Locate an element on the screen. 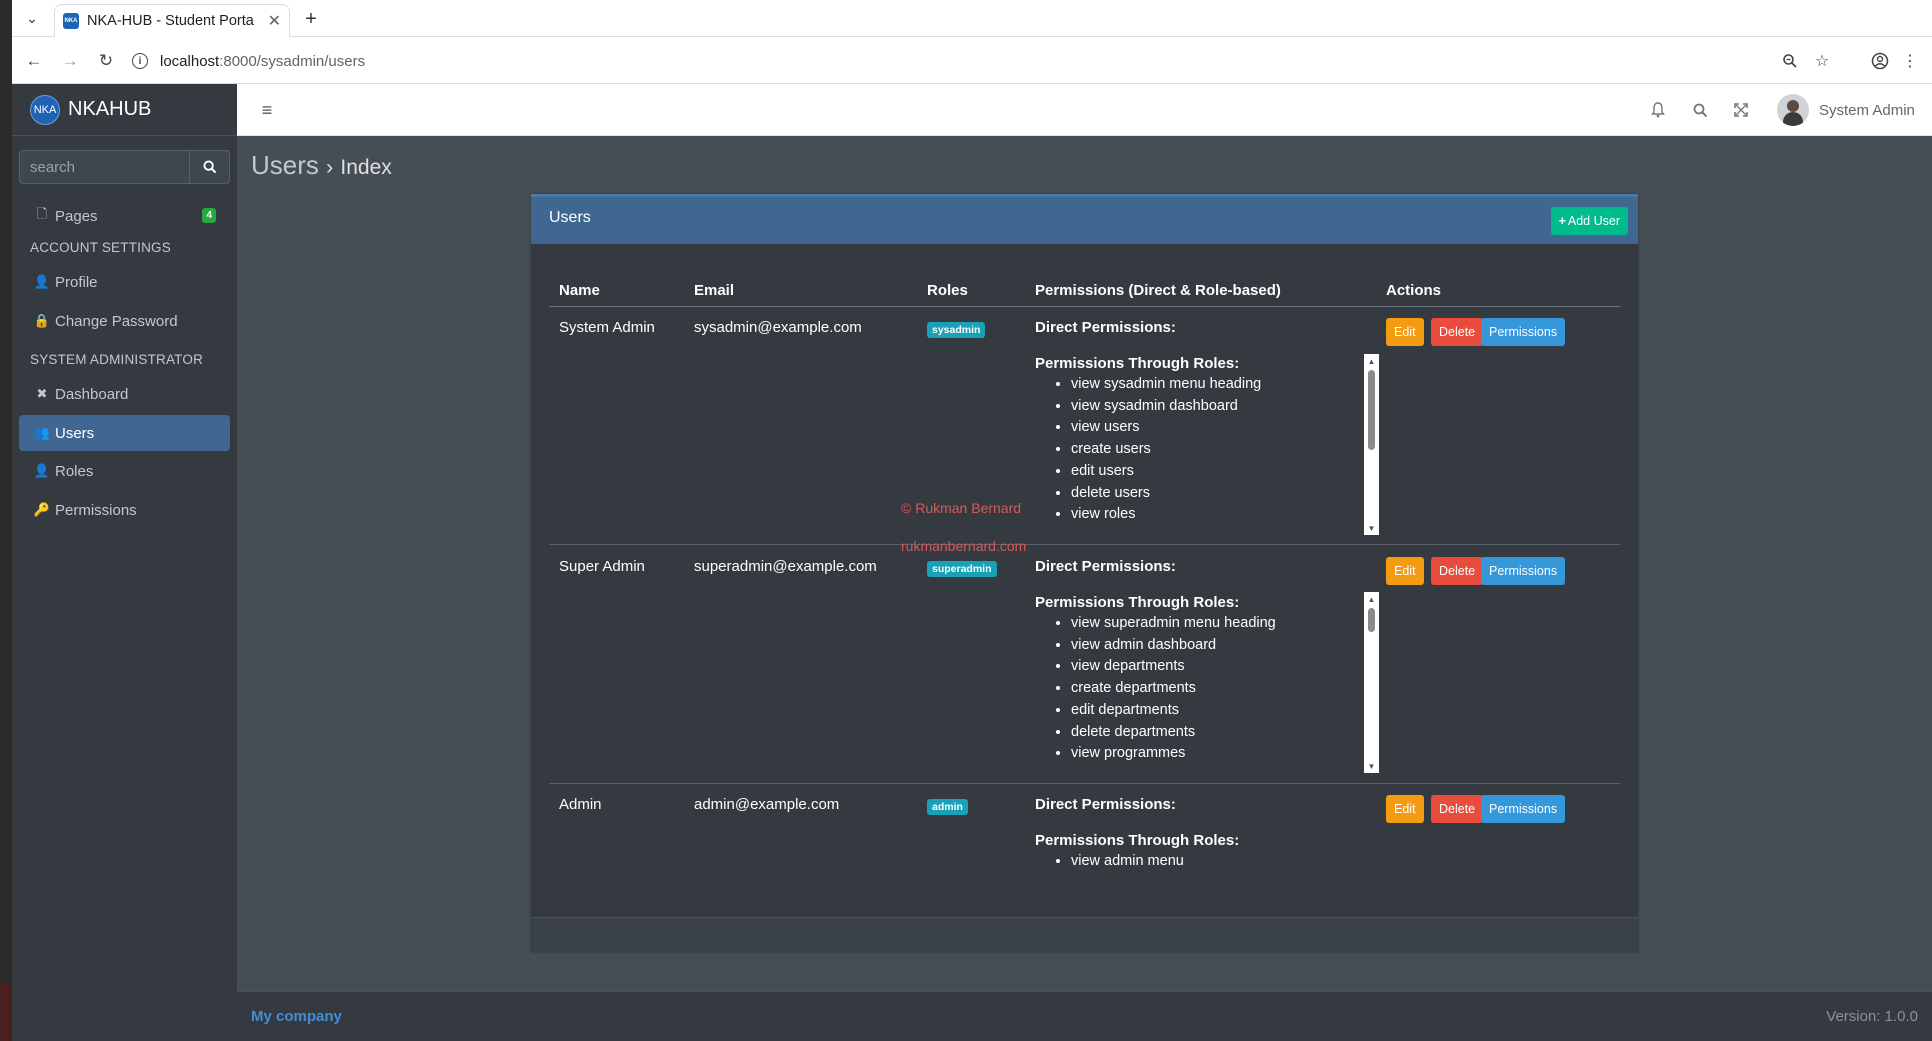 The image size is (1932, 1041). permission-item: create users is located at coordinates (1219, 450).